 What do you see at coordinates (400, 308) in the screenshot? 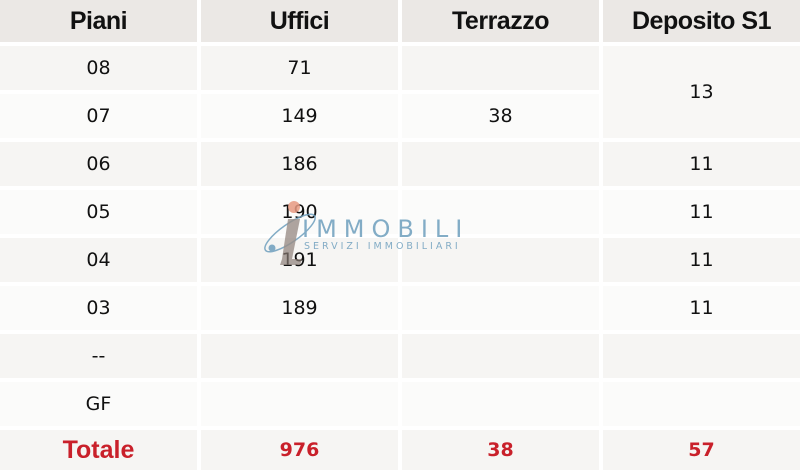
I see `table-row: 03 189 11` at bounding box center [400, 308].